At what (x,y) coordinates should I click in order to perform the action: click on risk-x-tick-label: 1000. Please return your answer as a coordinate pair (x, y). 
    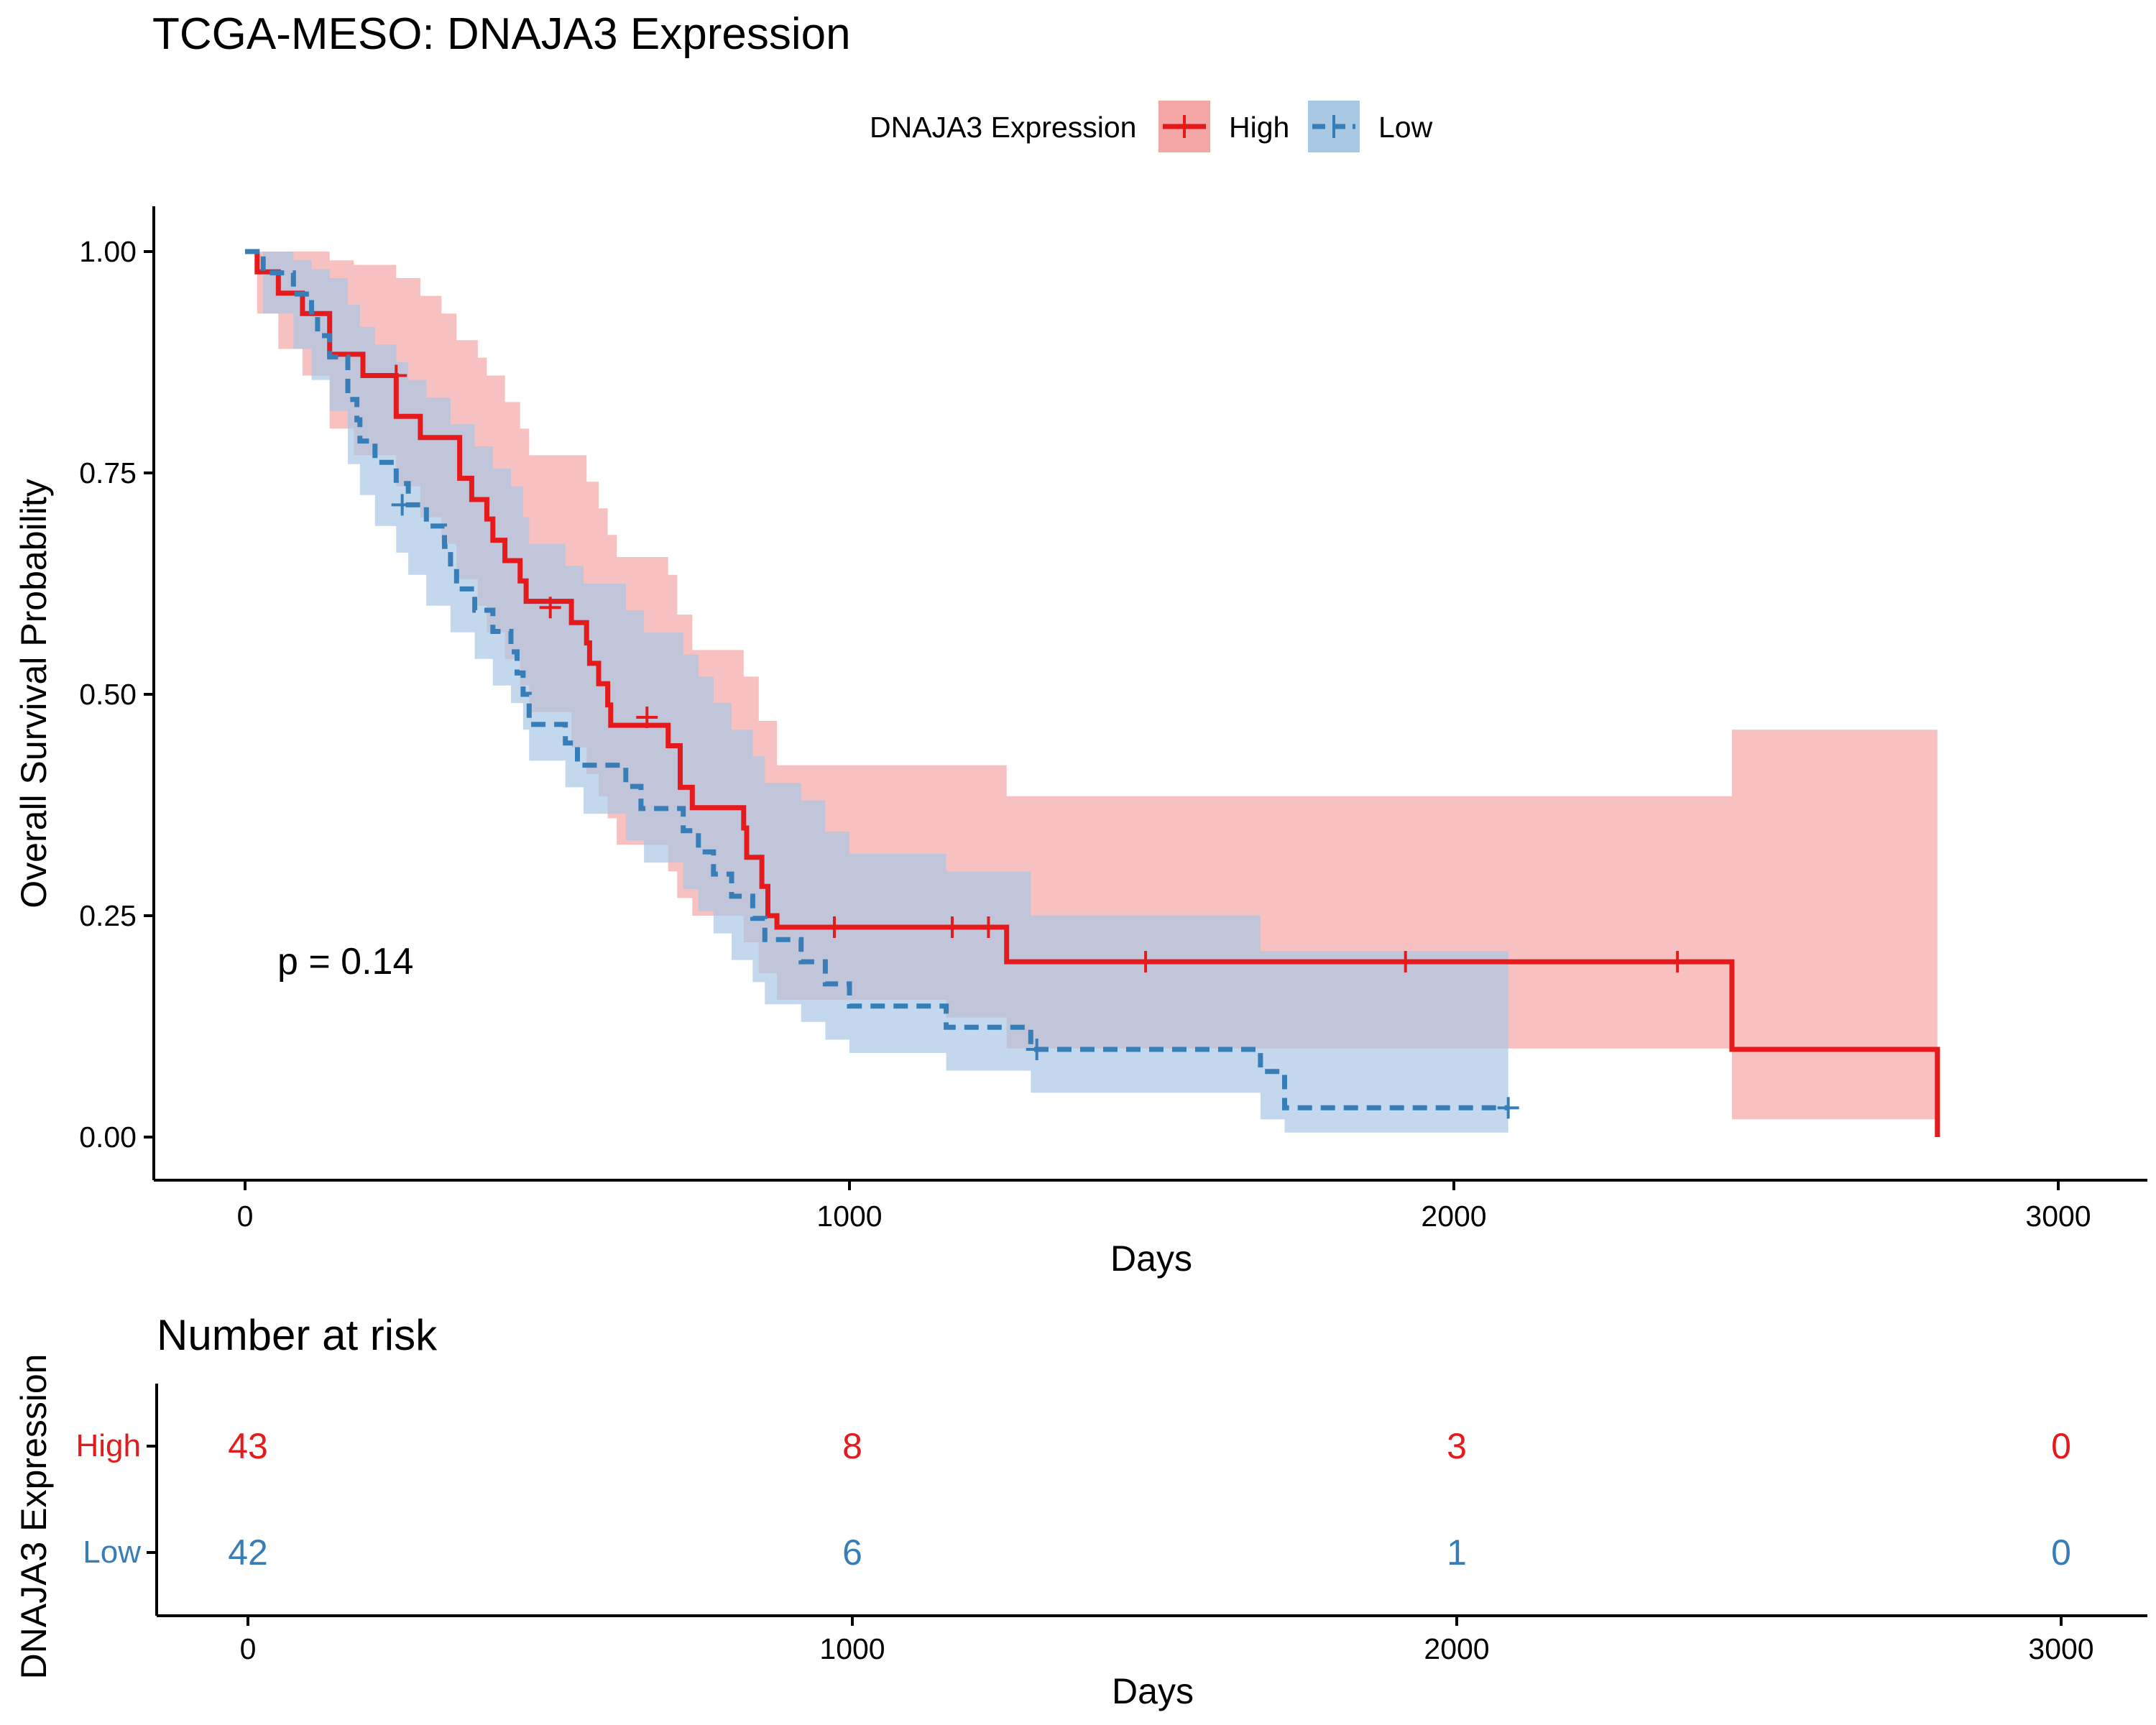
    Looking at the image, I should click on (852, 1648).